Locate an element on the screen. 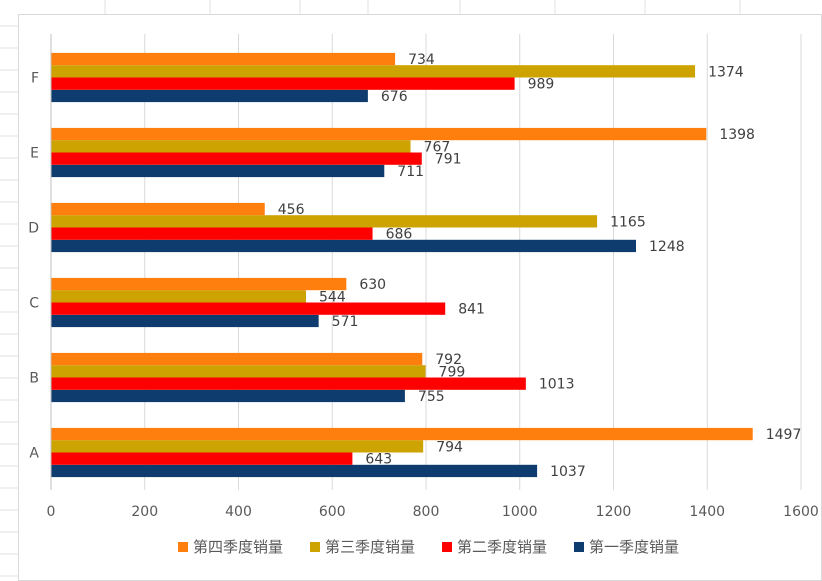  x-tick-label: 1200 is located at coordinates (614, 512).